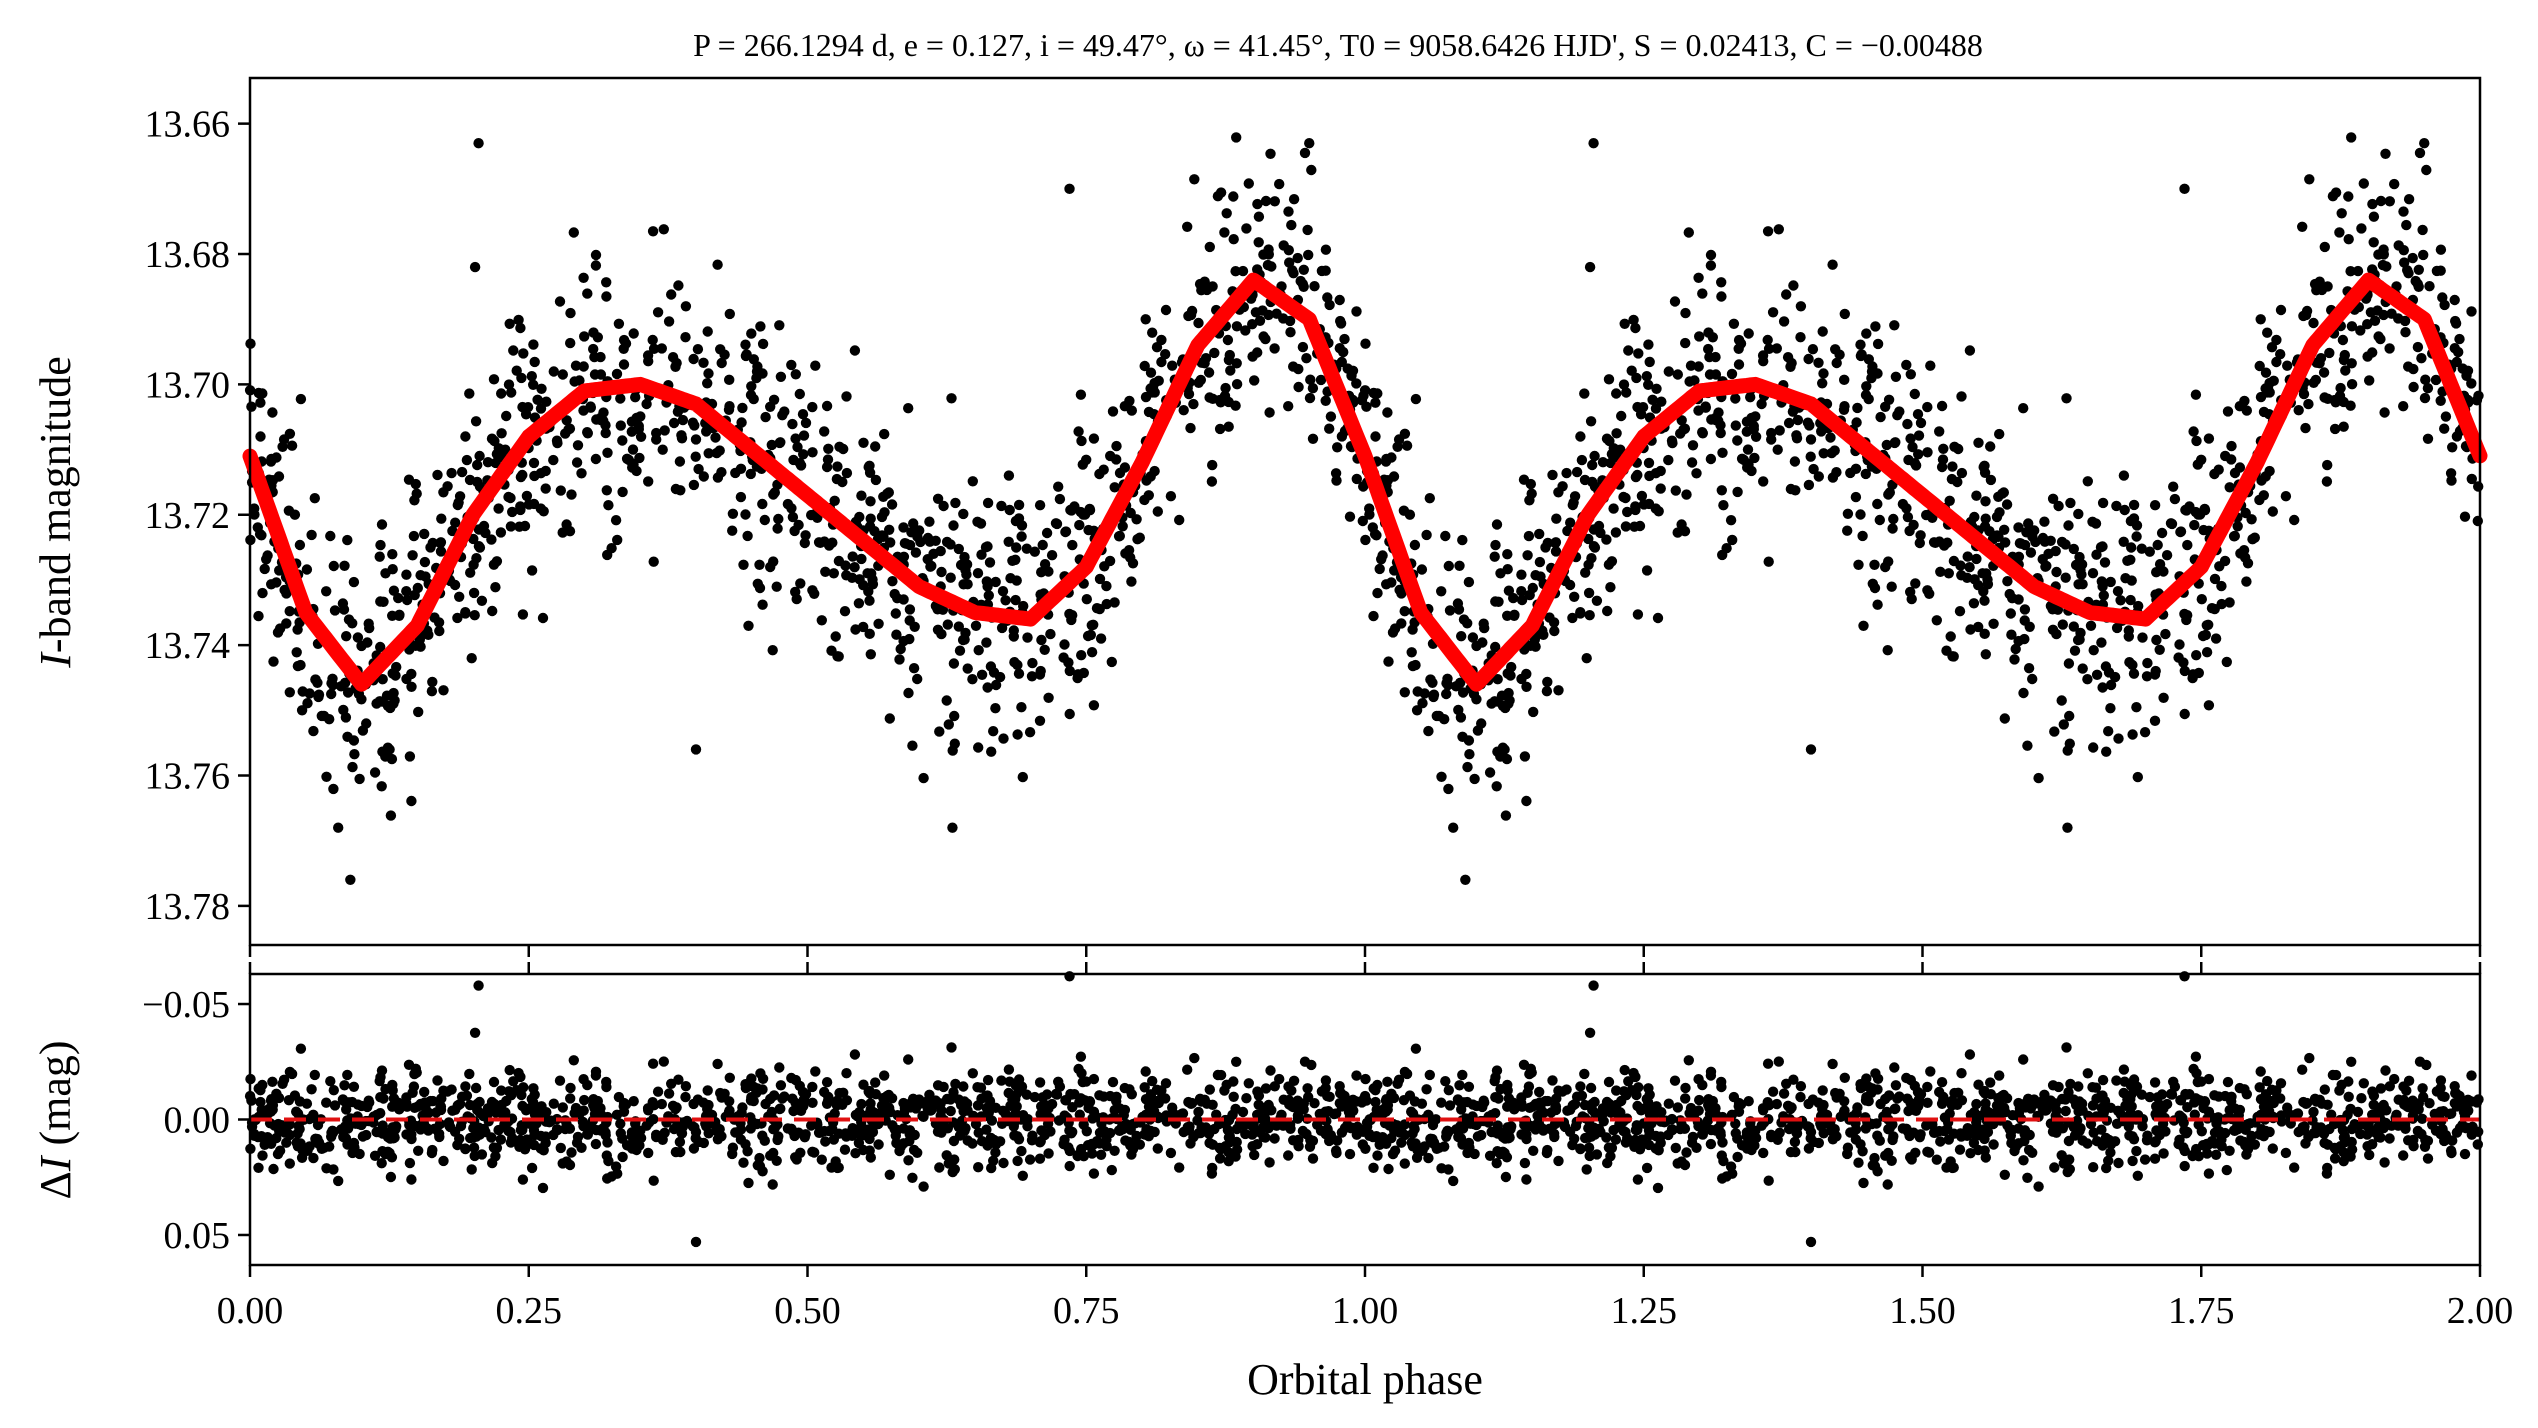 The image size is (2538, 1428). I want to click on residual-outlier-point, so click(696, 1242).